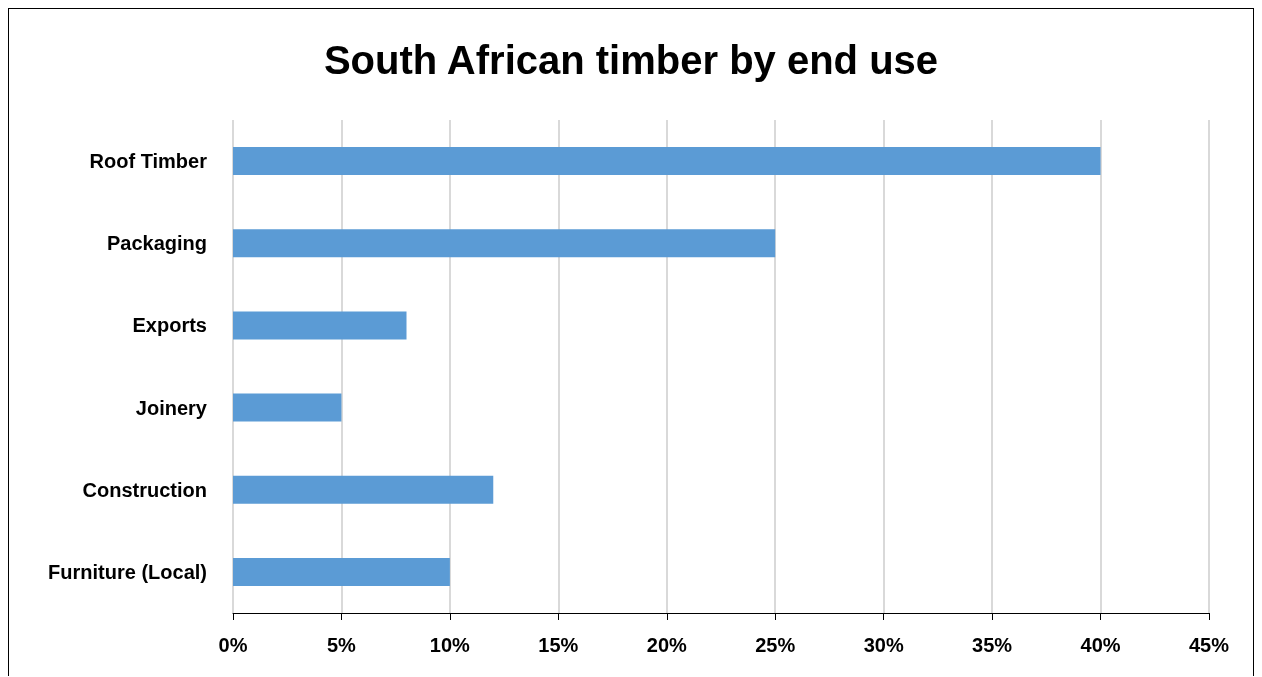 This screenshot has width=1262, height=677. What do you see at coordinates (992, 645) in the screenshot?
I see `x-tick-label: 35%` at bounding box center [992, 645].